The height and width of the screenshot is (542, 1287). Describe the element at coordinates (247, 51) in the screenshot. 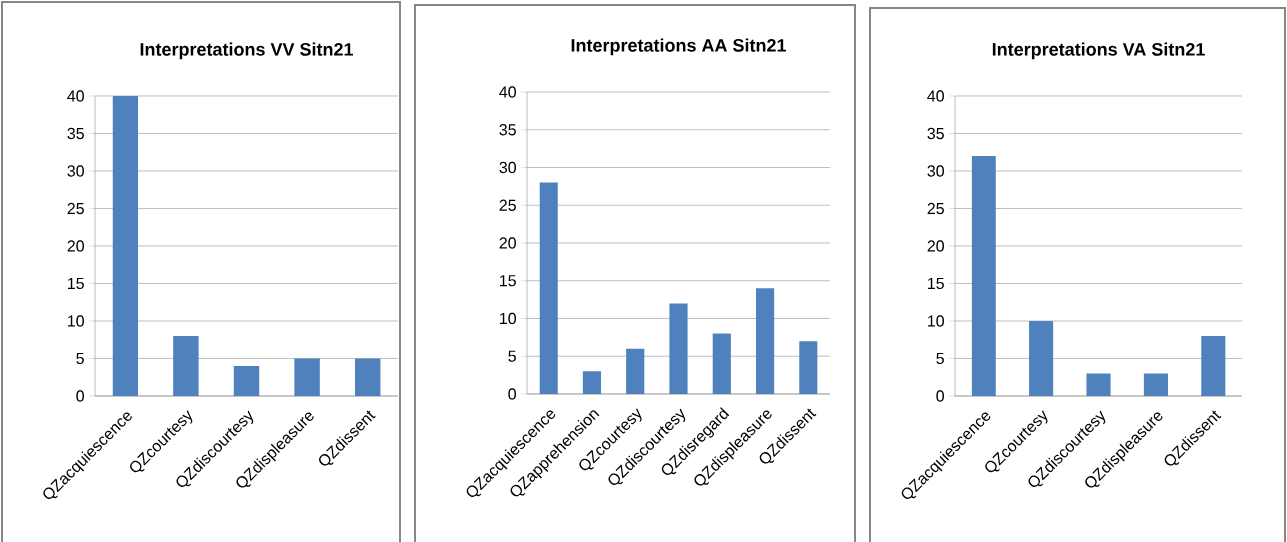

I see `chart-title: Interpretations VV Sitn21` at that location.